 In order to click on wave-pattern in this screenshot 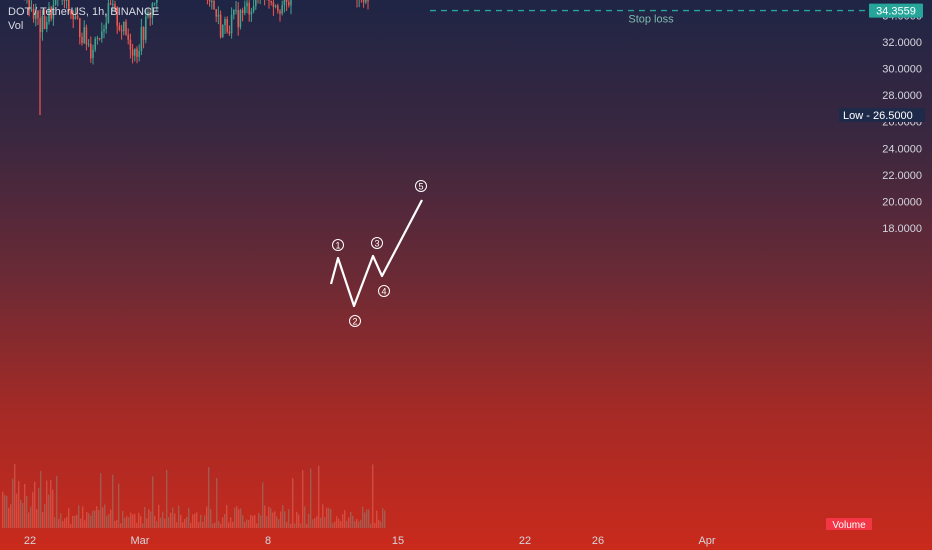, I will do `click(376, 253)`.